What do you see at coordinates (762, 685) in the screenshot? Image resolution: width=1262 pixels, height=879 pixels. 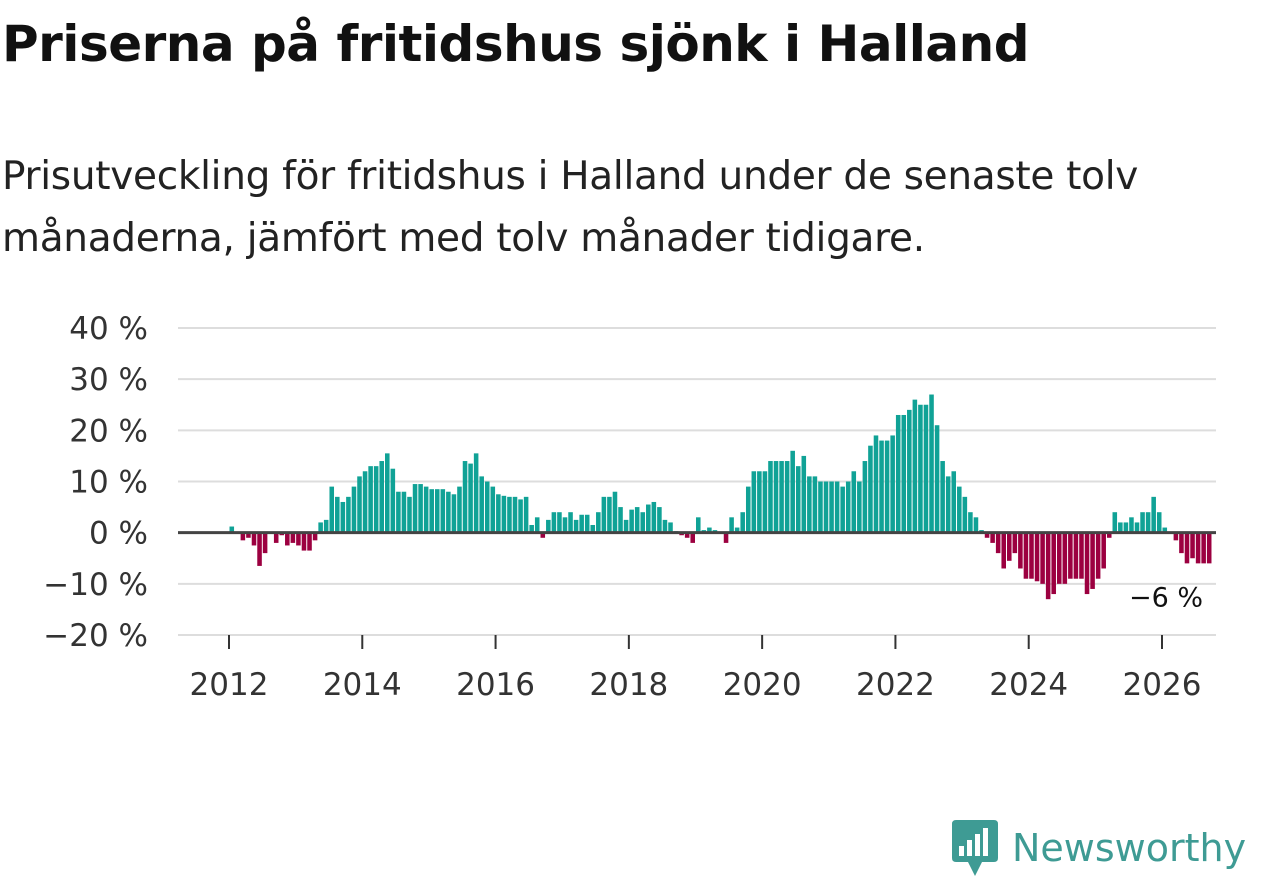 I see `x-tick-label: 2020` at bounding box center [762, 685].